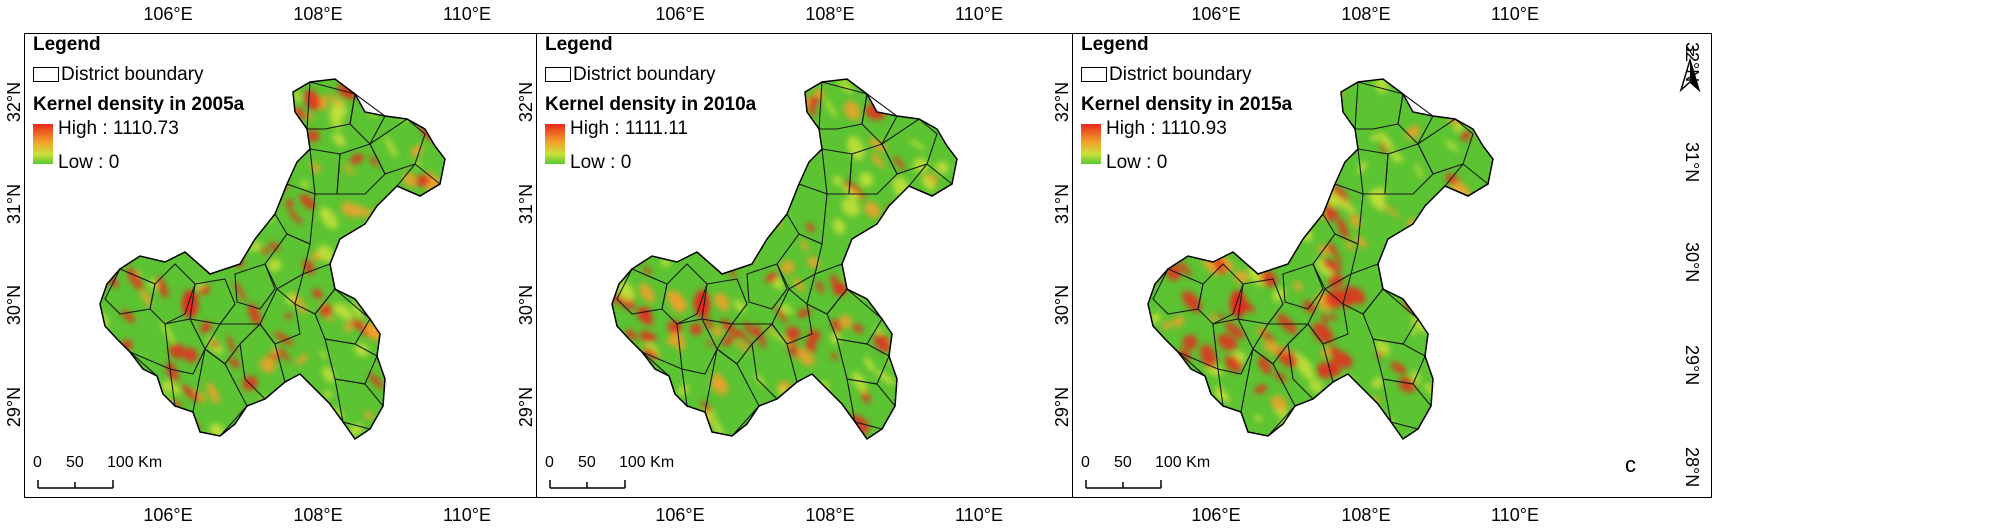 The image size is (2001, 531). I want to click on scale-label: 50, so click(1123, 462).